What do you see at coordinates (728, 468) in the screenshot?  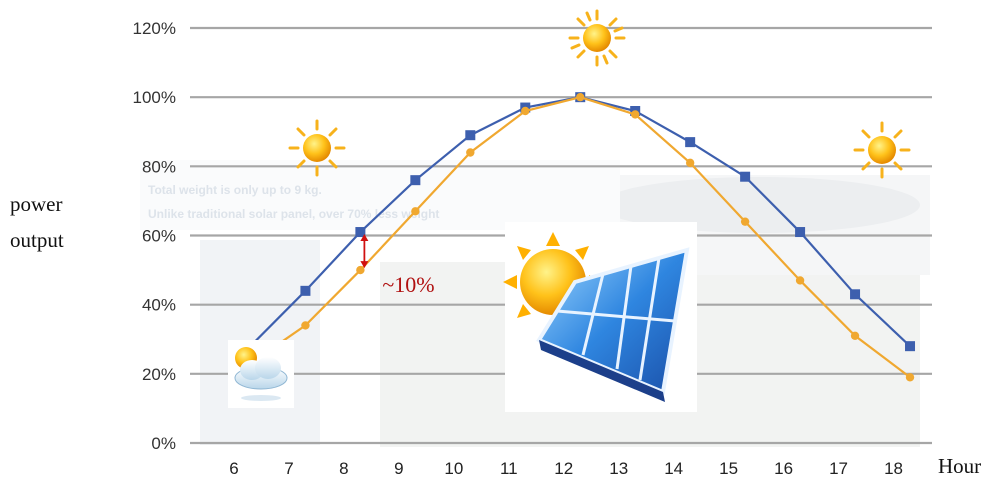 I see `x-tick-label: 15` at bounding box center [728, 468].